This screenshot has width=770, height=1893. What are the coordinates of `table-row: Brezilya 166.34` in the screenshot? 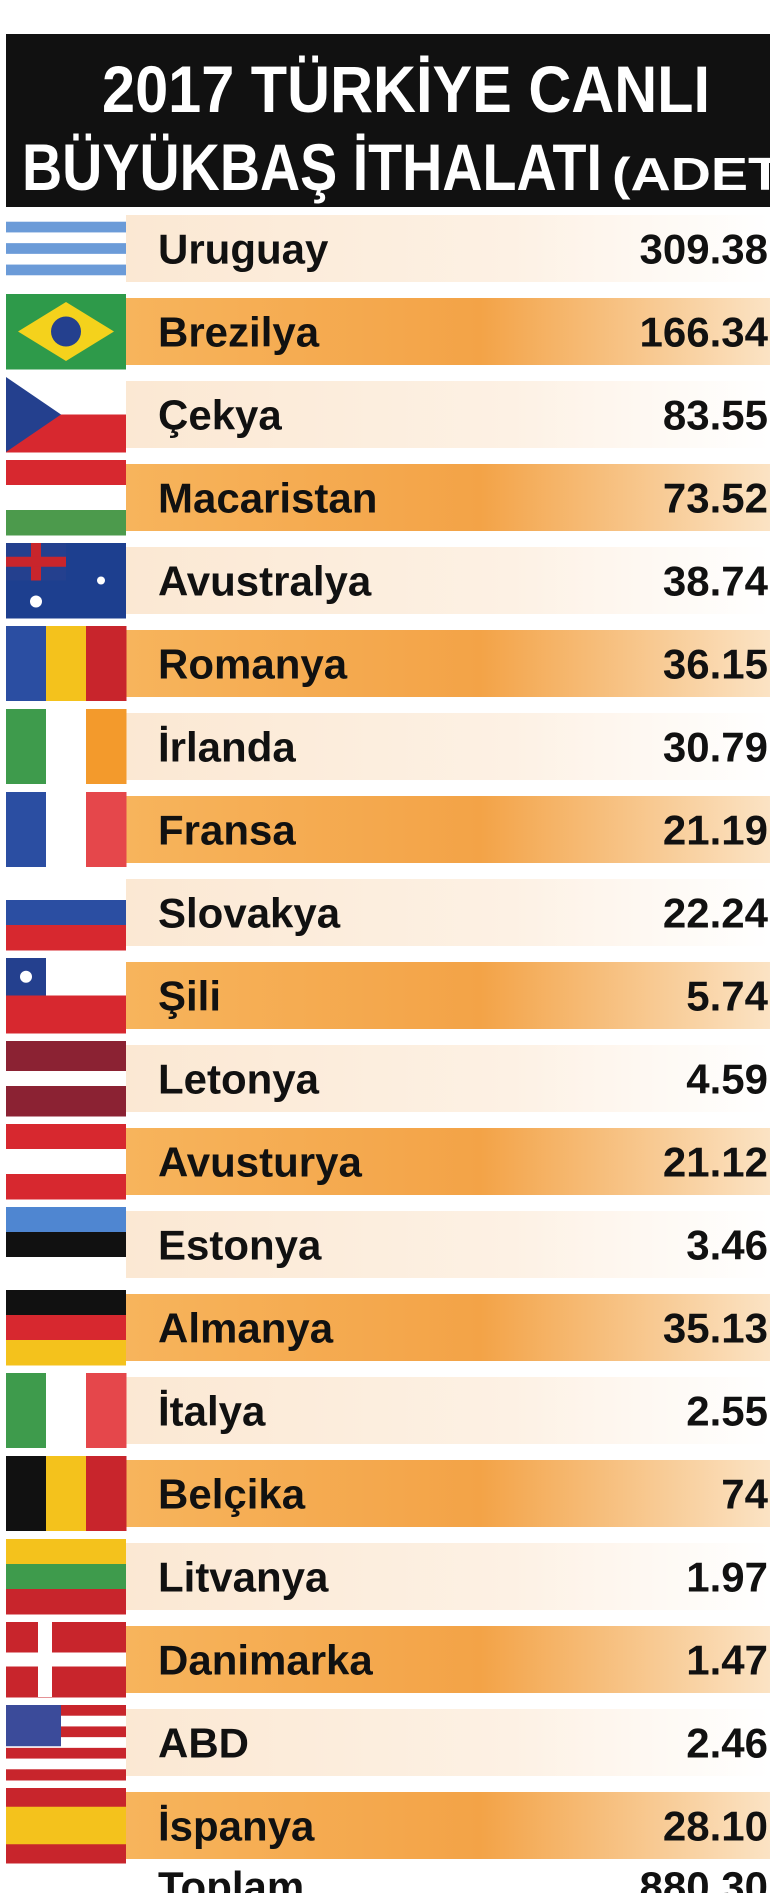 It's located at (388, 332).